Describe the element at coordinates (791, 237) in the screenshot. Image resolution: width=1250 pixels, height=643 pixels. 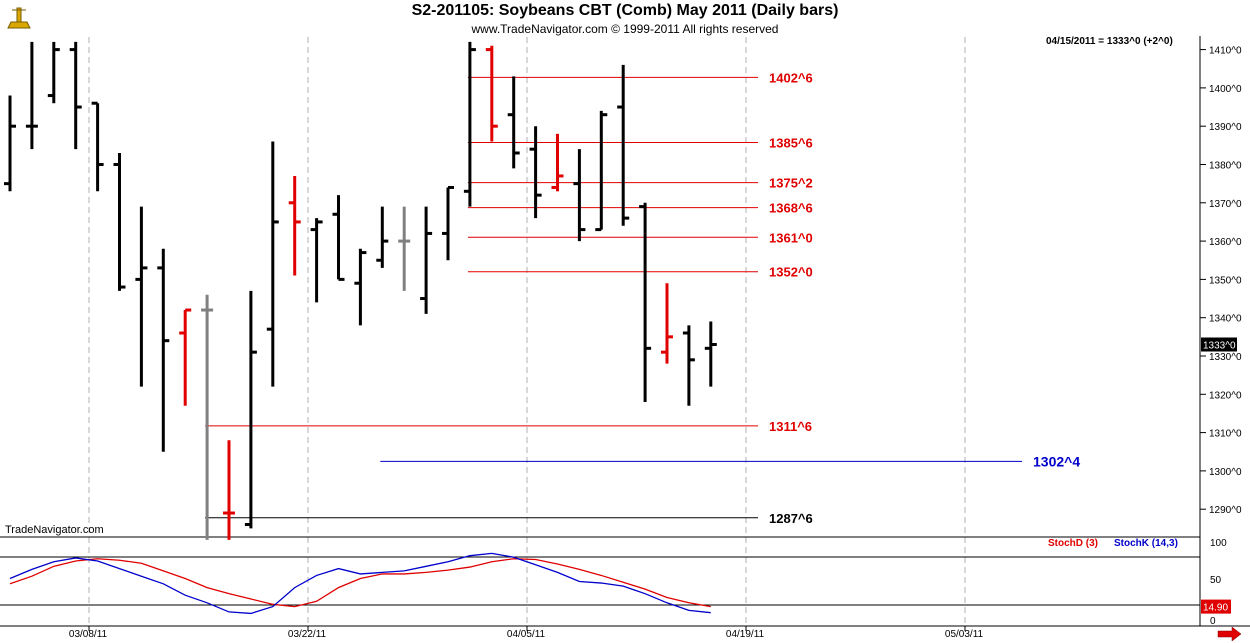
I see `level-label: 1361^0` at that location.